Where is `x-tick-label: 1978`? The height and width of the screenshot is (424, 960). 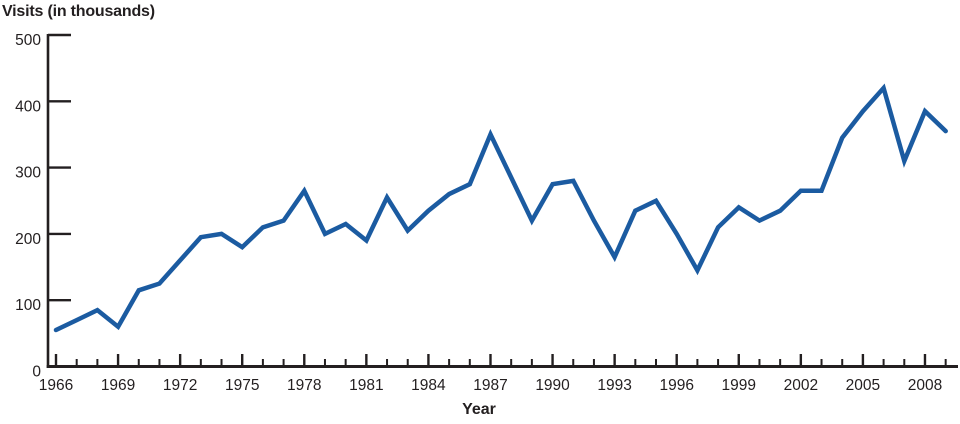 x-tick-label: 1978 is located at coordinates (304, 385).